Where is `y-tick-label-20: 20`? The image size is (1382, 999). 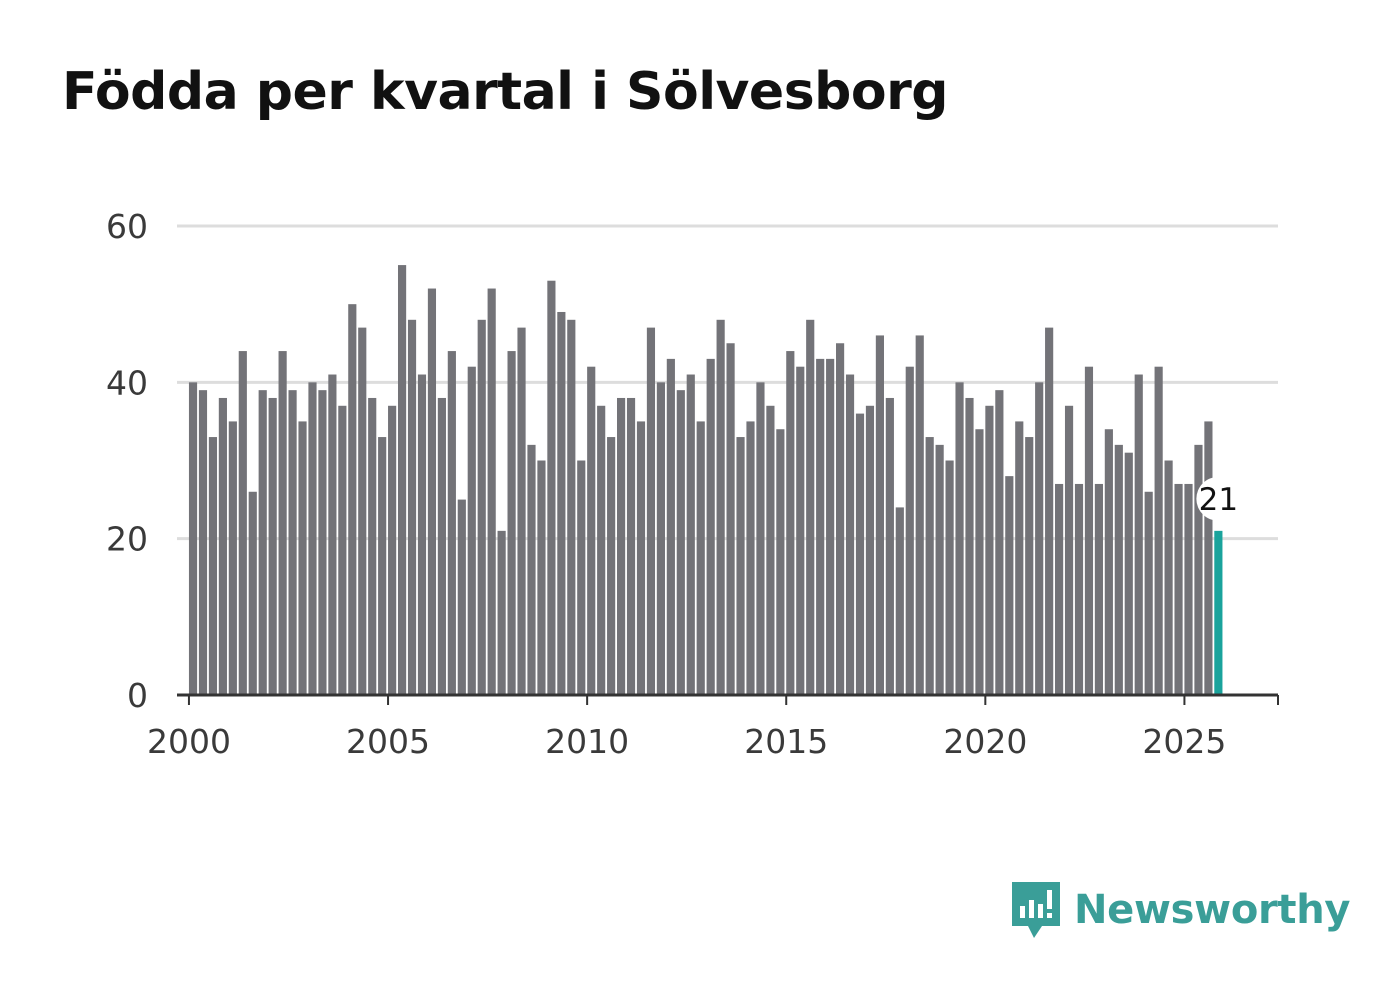
y-tick-label-20: 20 is located at coordinates (127, 539).